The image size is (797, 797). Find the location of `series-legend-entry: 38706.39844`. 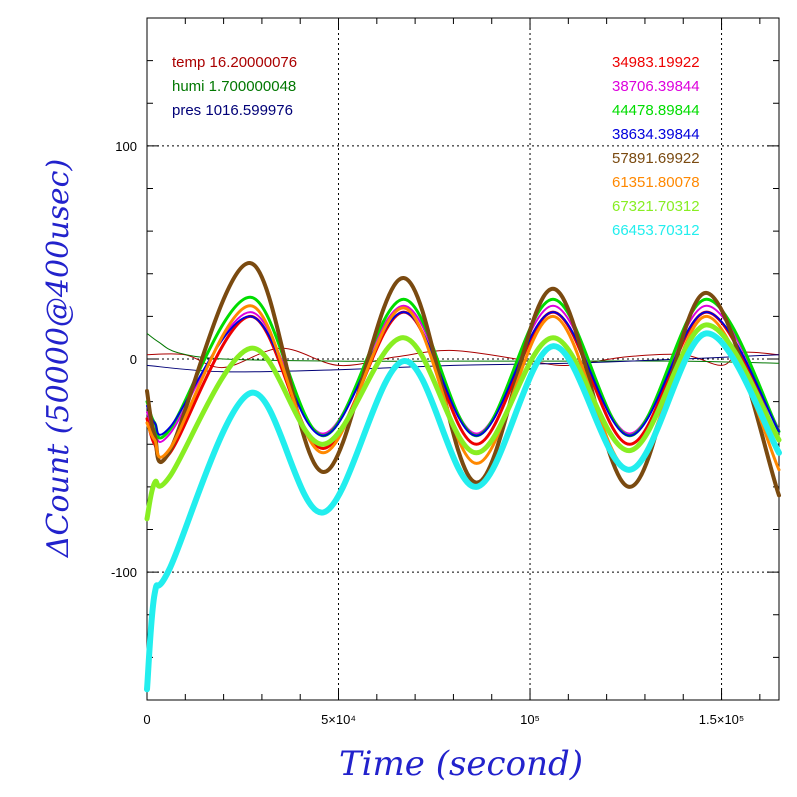

series-legend-entry: 38706.39844 is located at coordinates (656, 86).